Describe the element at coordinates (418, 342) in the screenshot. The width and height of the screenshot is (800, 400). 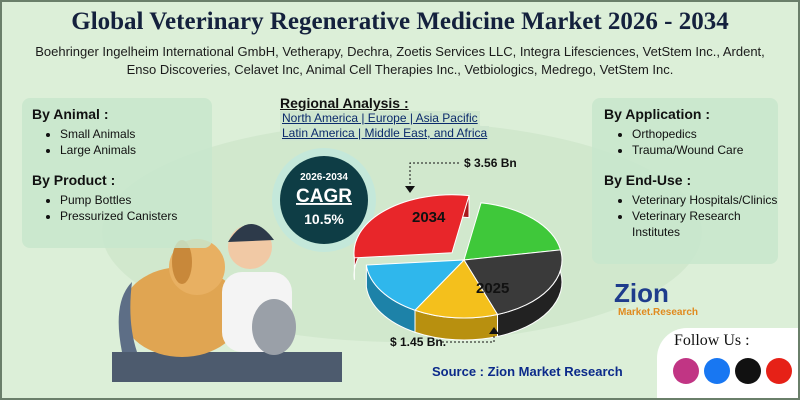
I see `pie-value: $ 1.45 Bn.` at that location.